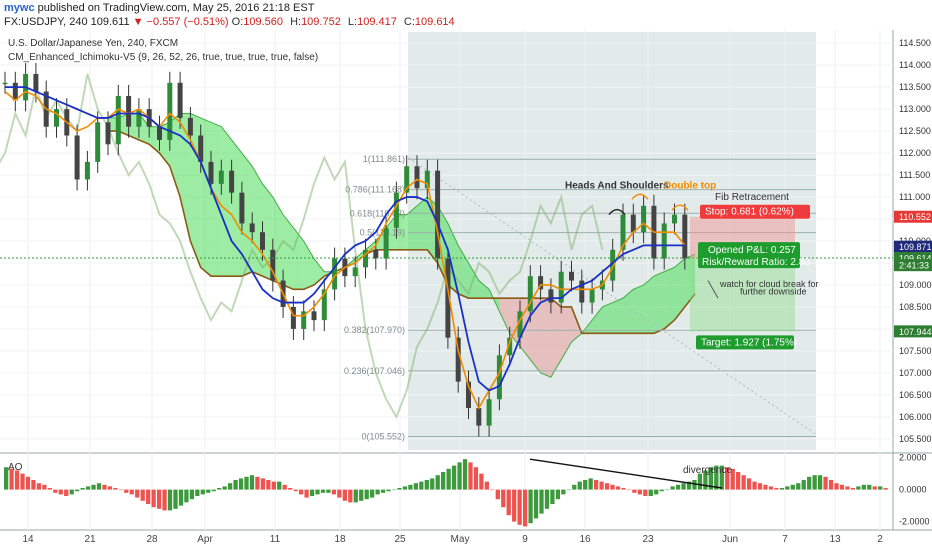 The width and height of the screenshot is (932, 550). What do you see at coordinates (138, 22) in the screenshot?
I see `down-arrow-icon: ▼` at bounding box center [138, 22].